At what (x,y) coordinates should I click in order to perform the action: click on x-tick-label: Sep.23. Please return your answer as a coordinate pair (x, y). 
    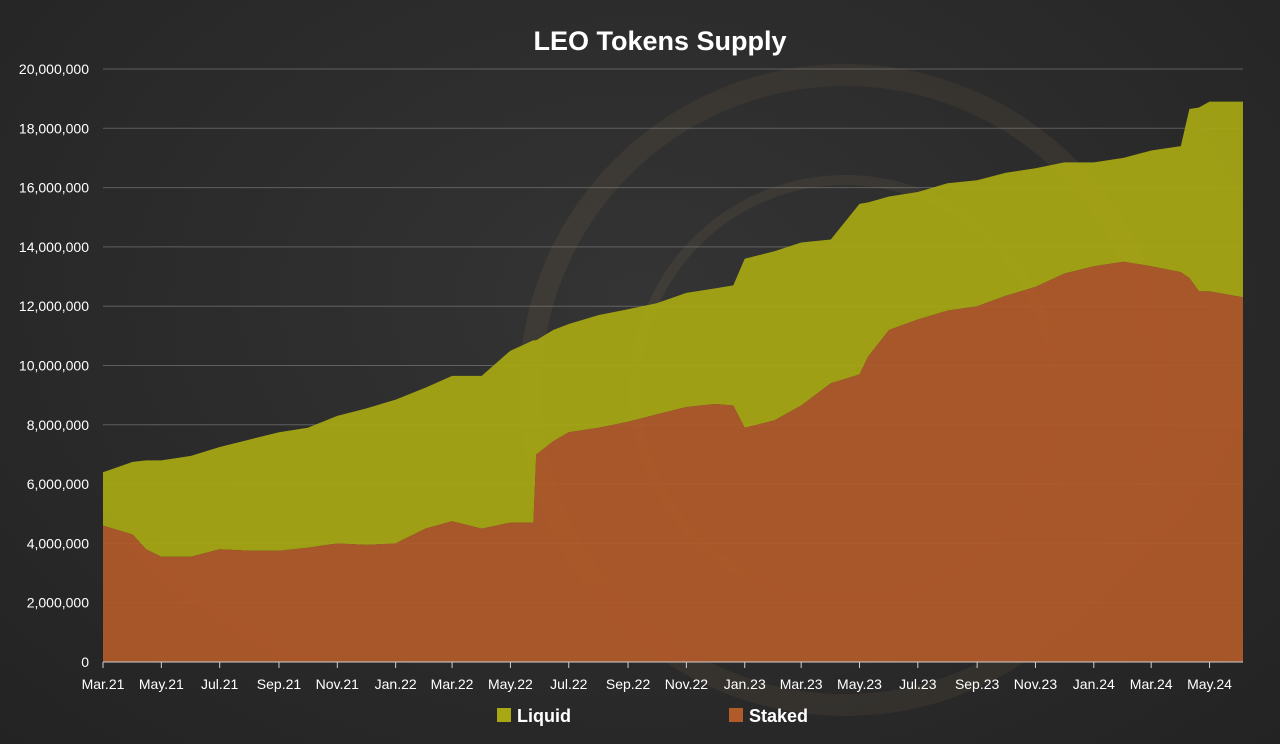
    Looking at the image, I should click on (977, 684).